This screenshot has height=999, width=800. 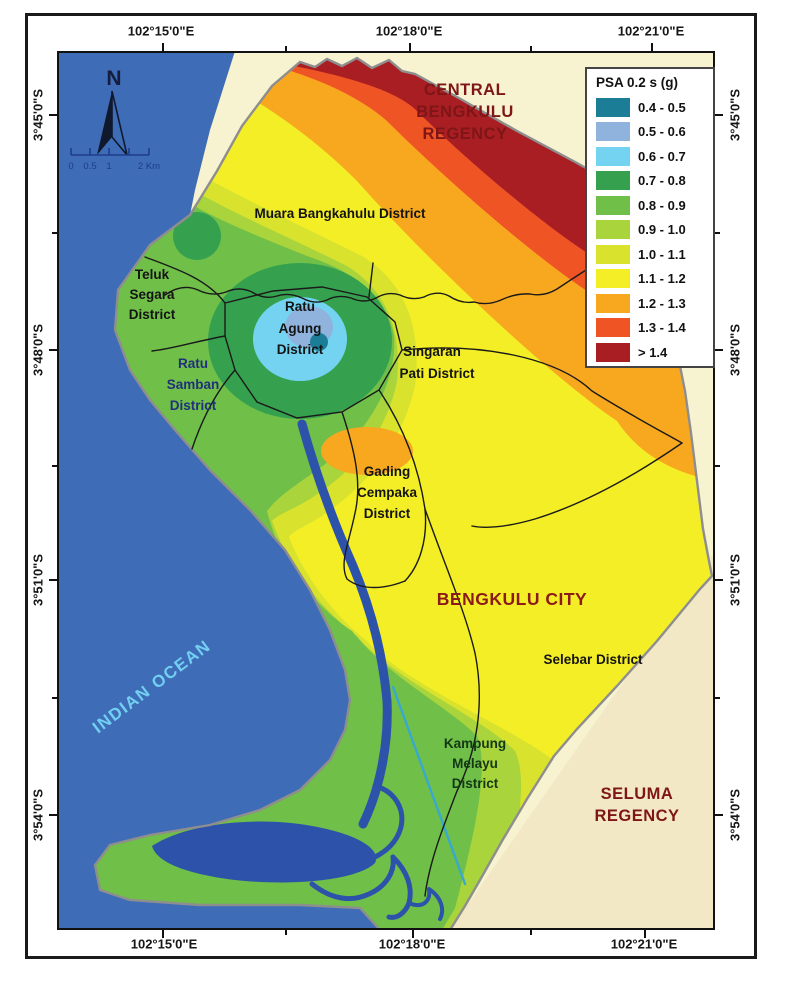 I want to click on north-arrow-icon: N, so click(x=112, y=111).